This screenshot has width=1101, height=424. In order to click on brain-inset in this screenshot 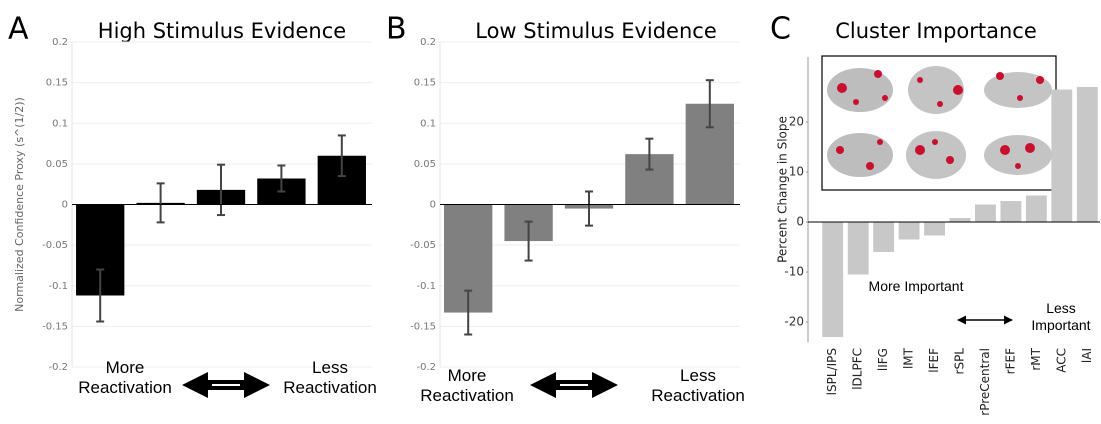, I will do `click(939, 123)`.